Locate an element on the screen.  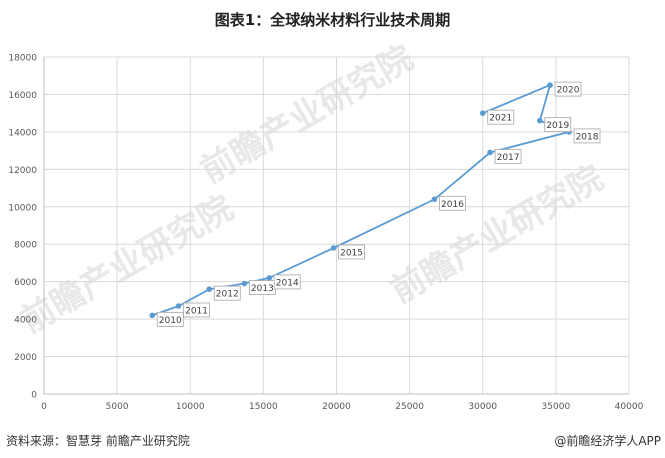
y-tick-label: 0 is located at coordinates (34, 396).